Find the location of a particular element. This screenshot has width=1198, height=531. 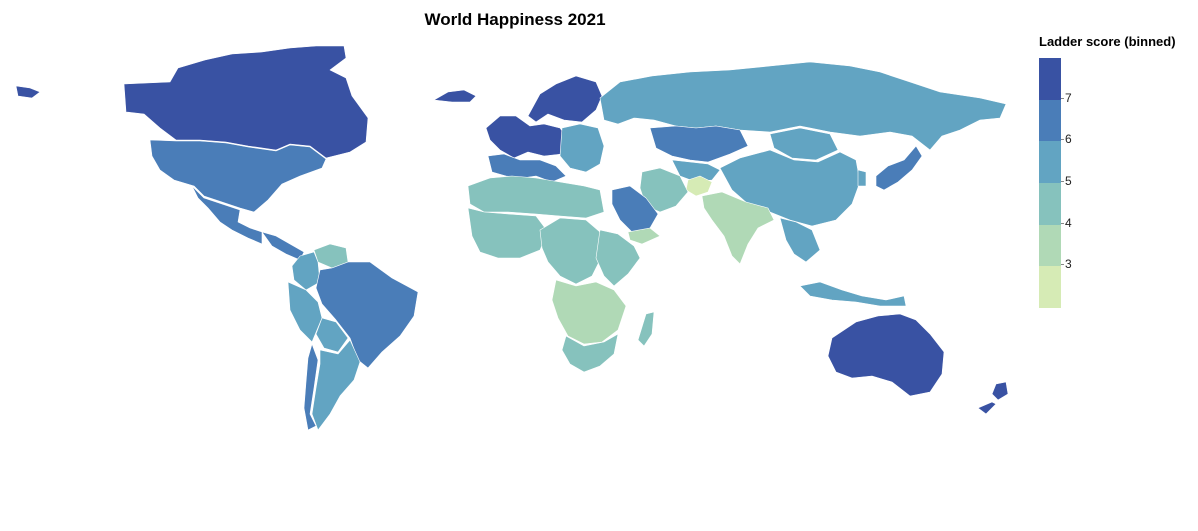

country-iceland is located at coordinates (28, 92).